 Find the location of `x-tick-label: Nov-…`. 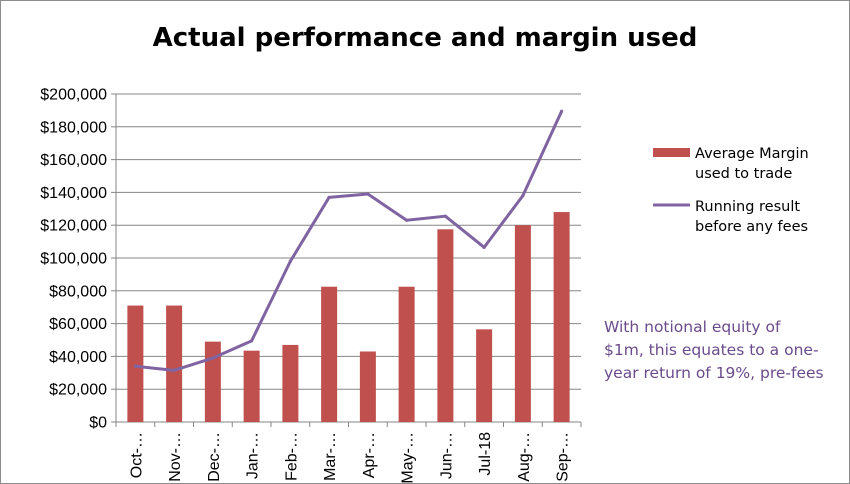

x-tick-label: Nov-… is located at coordinates (175, 457).